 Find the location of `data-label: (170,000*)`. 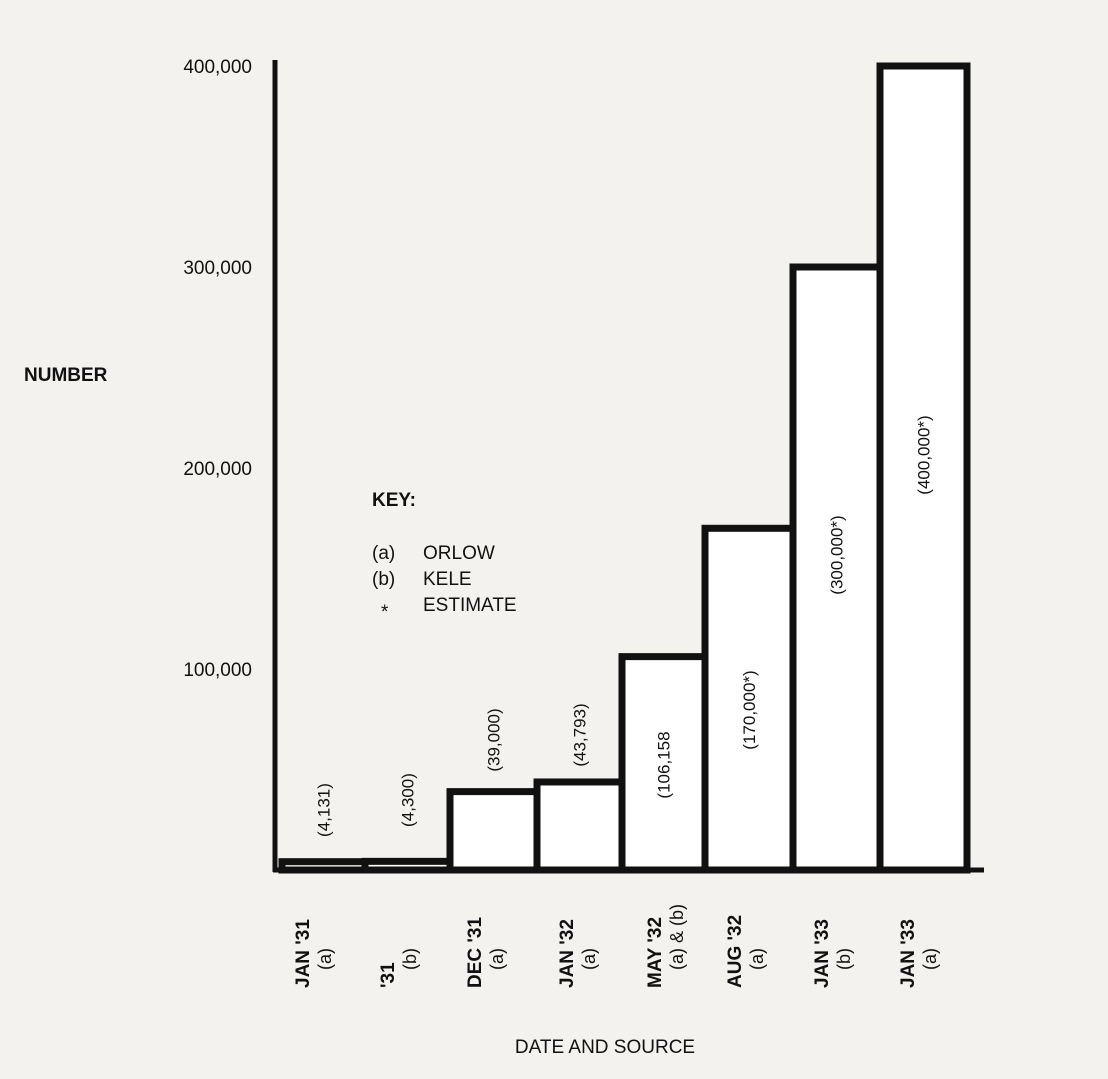

data-label: (170,000*) is located at coordinates (749, 709).